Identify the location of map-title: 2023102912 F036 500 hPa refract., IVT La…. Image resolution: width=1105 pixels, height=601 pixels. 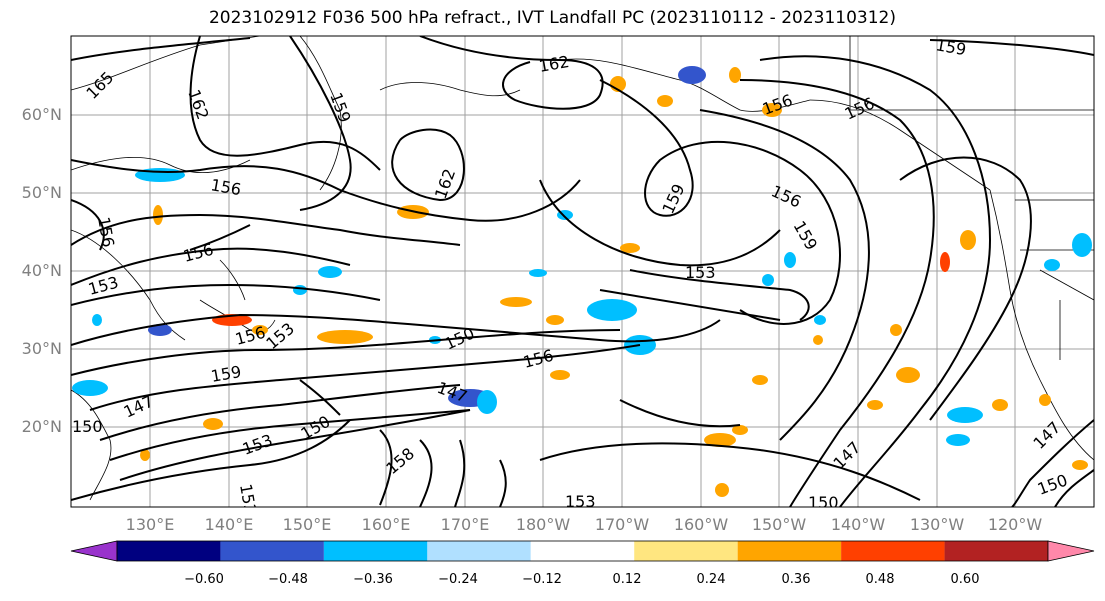
(552, 18).